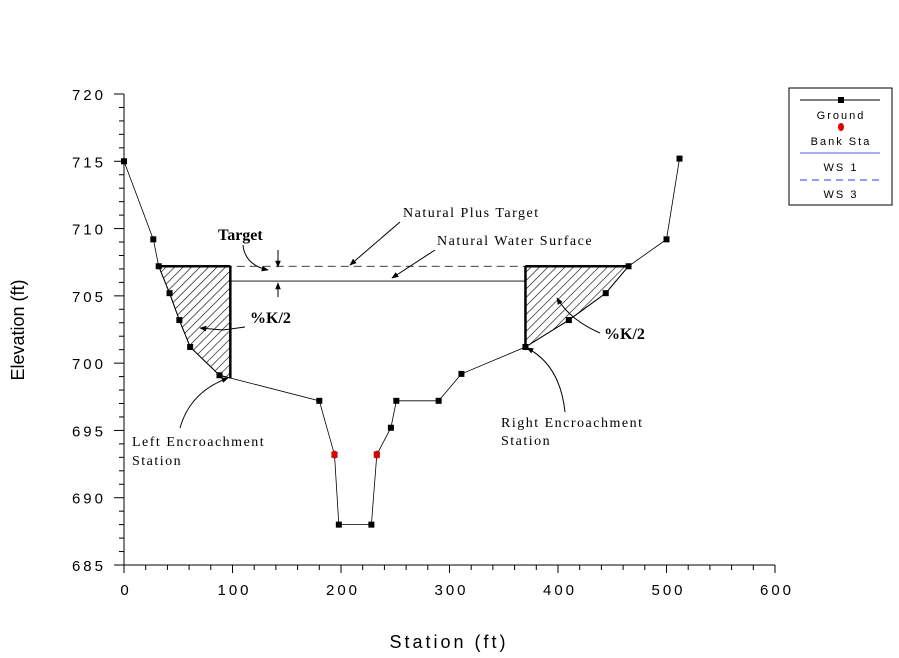 The image size is (899, 658). Describe the element at coordinates (560, 590) in the screenshot. I see `x-tick-label: 400` at that location.